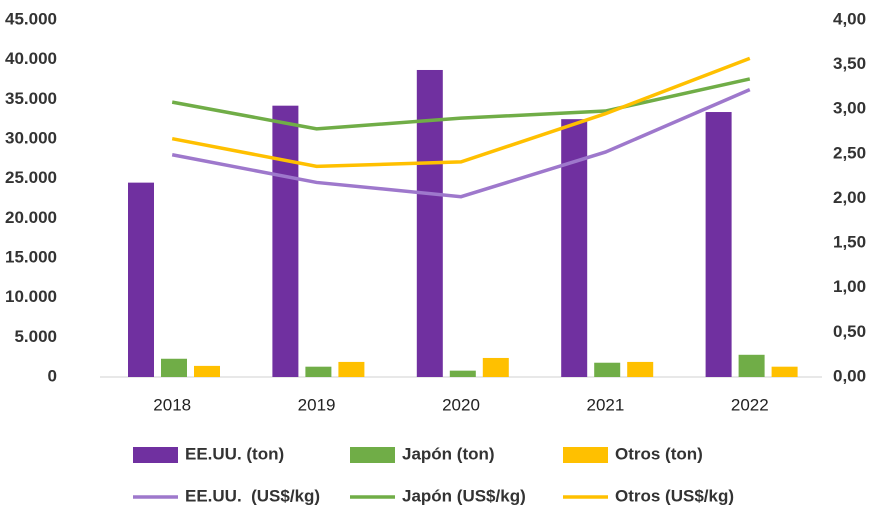 Image resolution: width=891 pixels, height=510 pixels. I want to click on x-tick-label: 2020, so click(461, 404).